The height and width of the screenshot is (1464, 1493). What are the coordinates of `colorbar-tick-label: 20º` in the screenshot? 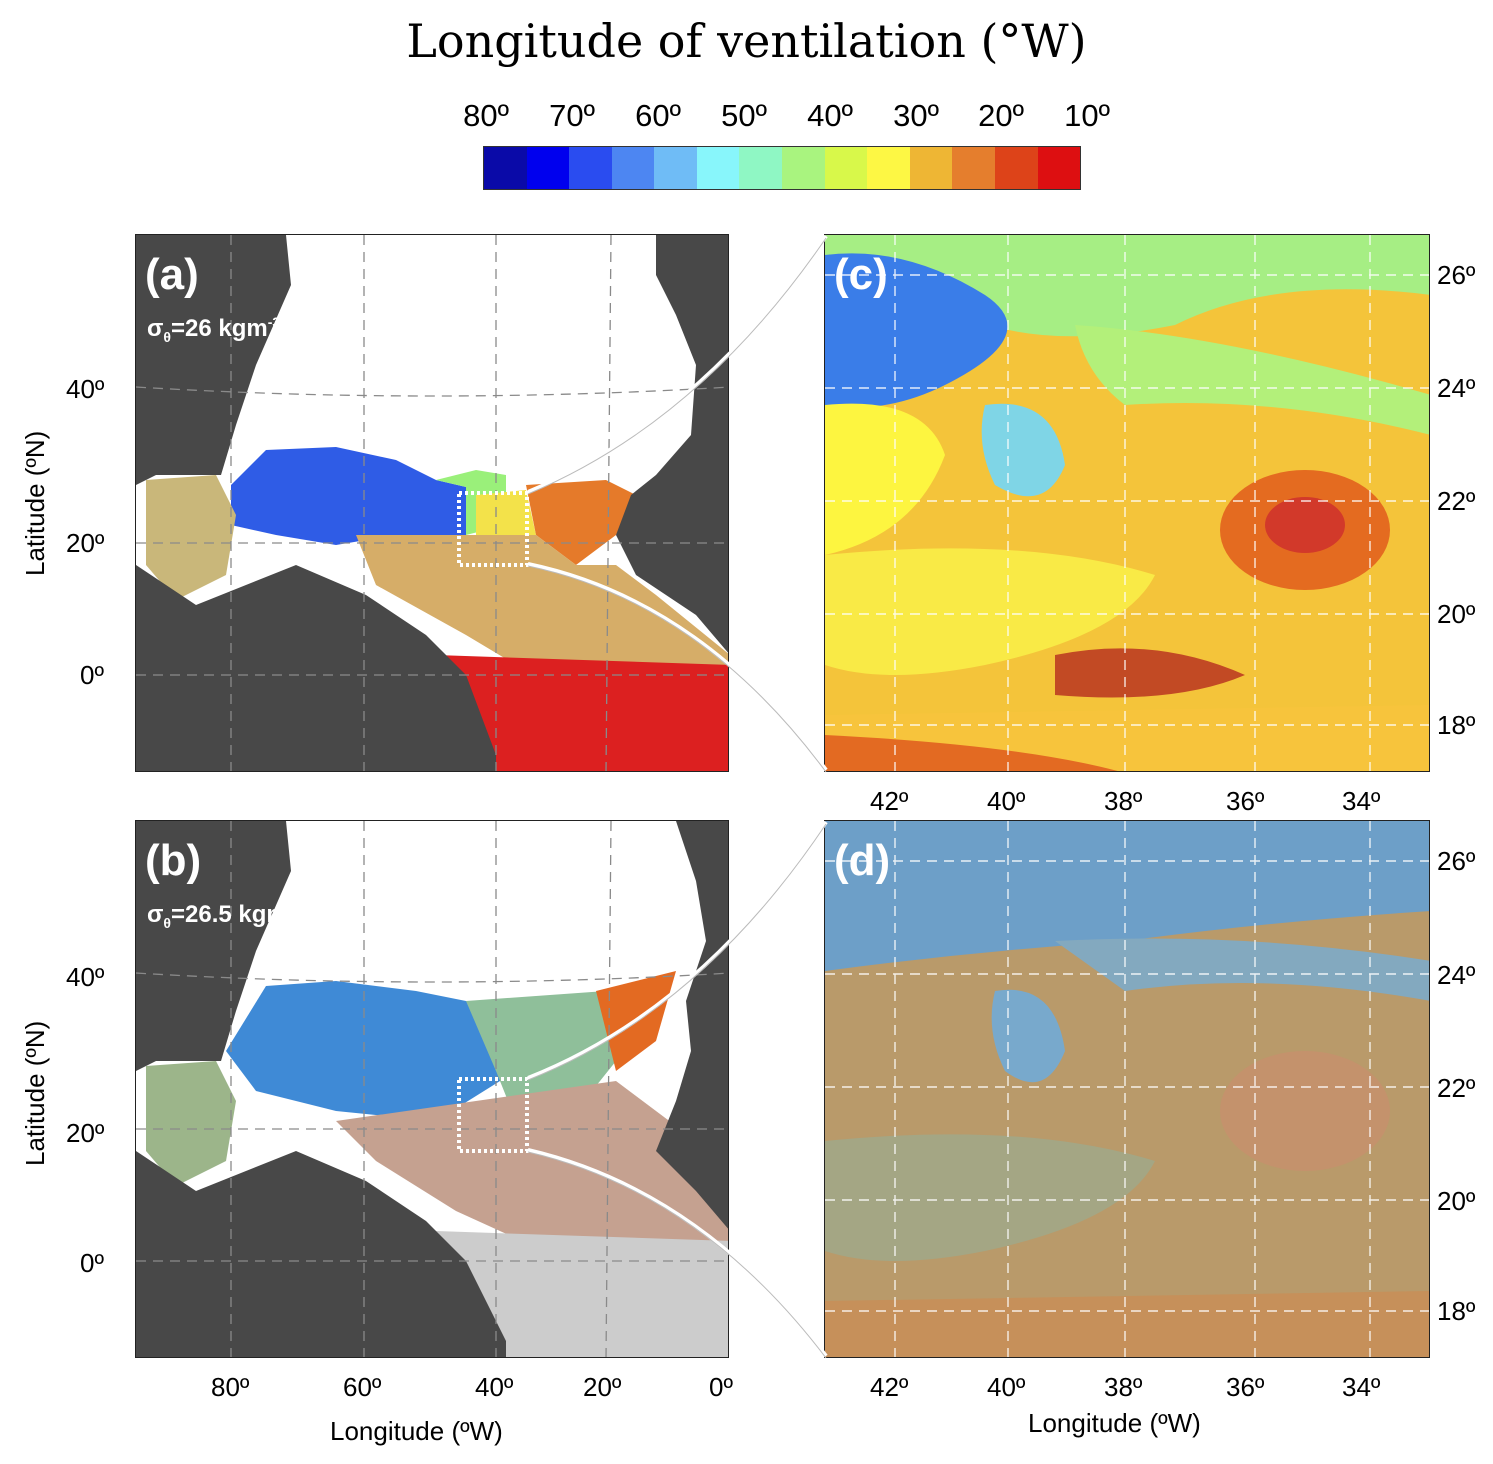 It's located at (1001, 115).